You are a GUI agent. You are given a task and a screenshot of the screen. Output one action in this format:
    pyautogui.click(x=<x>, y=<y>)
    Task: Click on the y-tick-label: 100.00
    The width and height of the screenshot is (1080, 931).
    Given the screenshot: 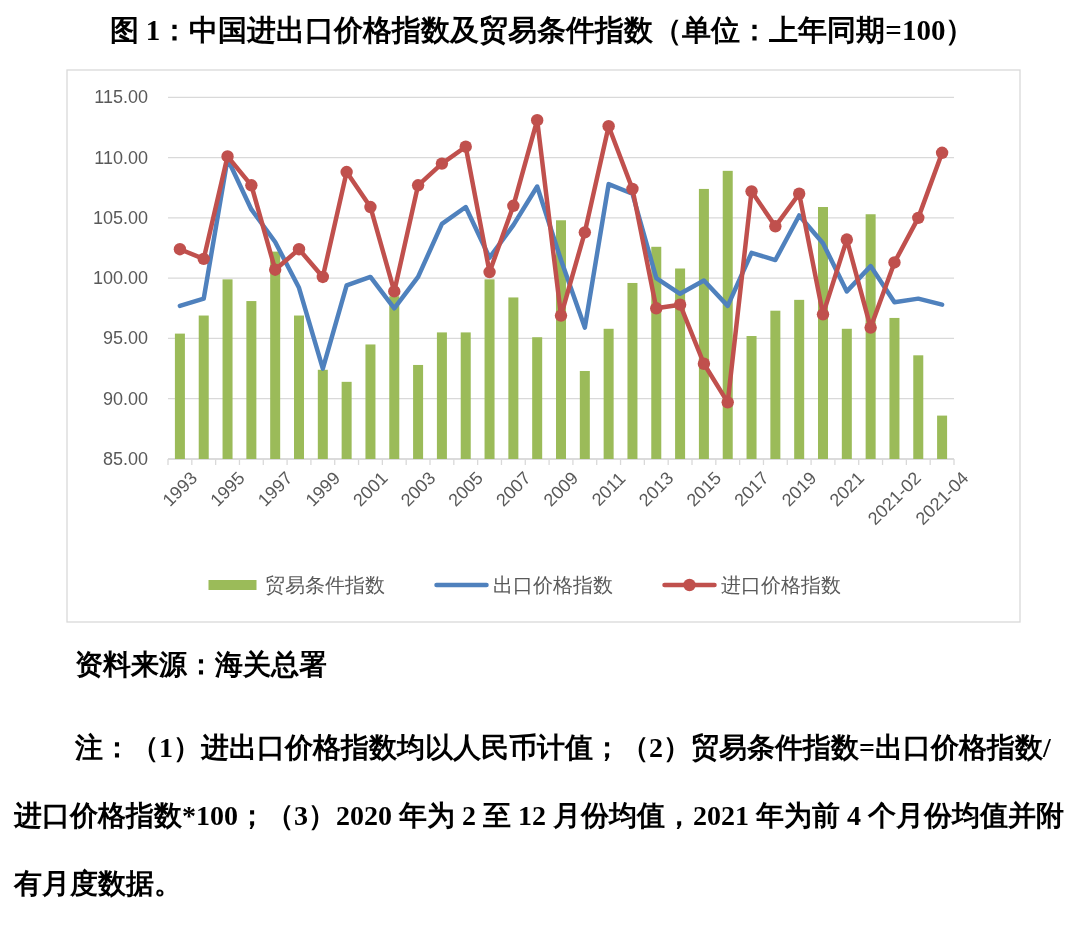 What is the action you would take?
    pyautogui.click(x=120, y=278)
    